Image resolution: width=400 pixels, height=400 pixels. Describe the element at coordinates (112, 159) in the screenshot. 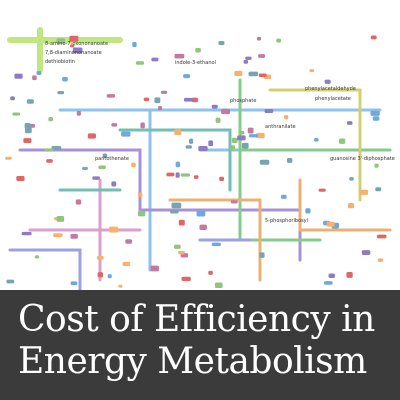

I see `map-label: pantothenate` at that location.